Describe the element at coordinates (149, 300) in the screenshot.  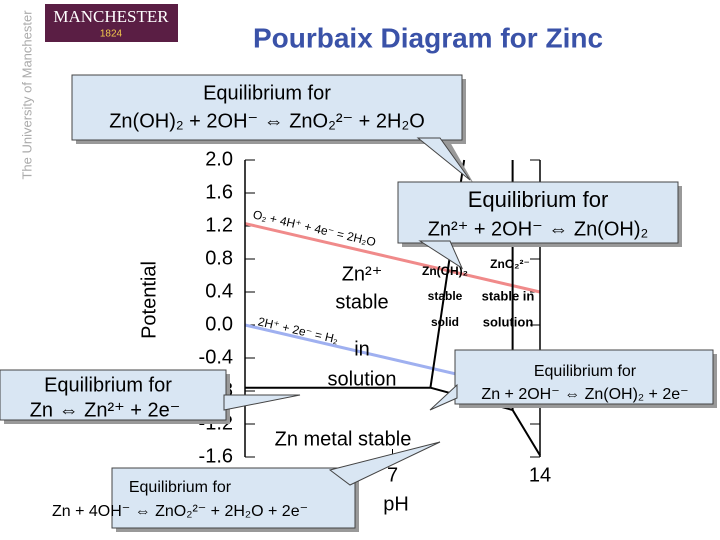
I see `y-axis-label: Potential` at that location.